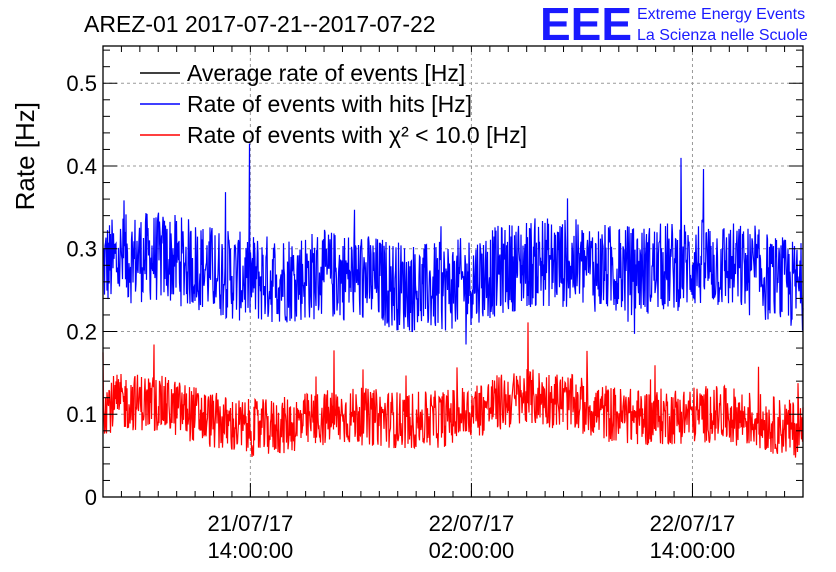  What do you see at coordinates (25, 156) in the screenshot?
I see `y-axis-label: Rate [Hz]` at bounding box center [25, 156].